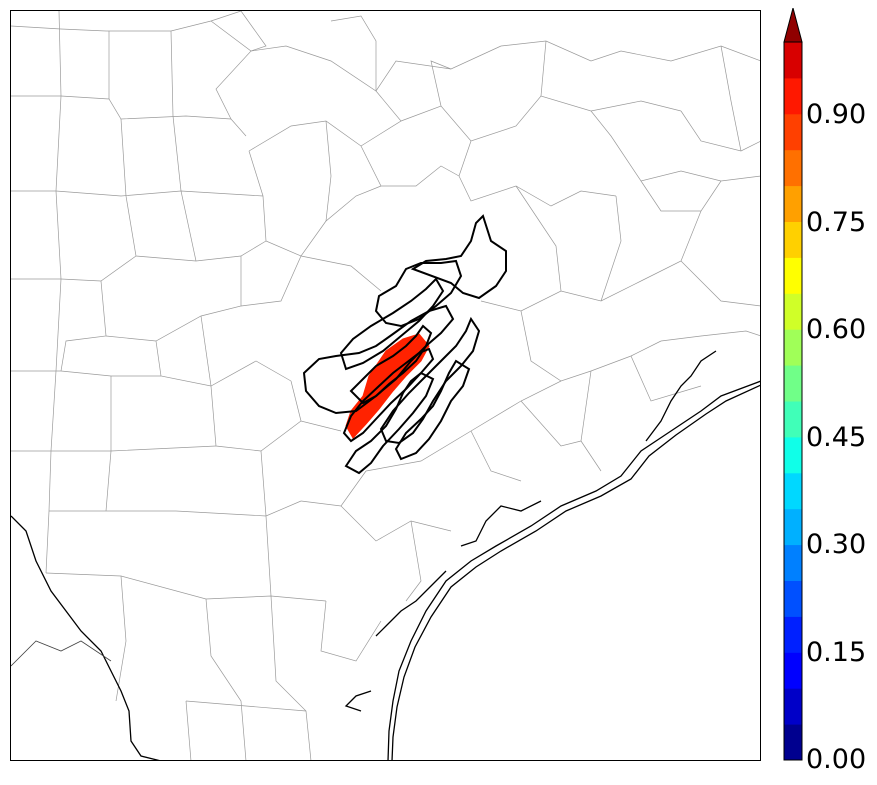 This screenshot has height=785, width=877. What do you see at coordinates (836, 329) in the screenshot?
I see `colorbar-tick-label: 0.60` at bounding box center [836, 329].